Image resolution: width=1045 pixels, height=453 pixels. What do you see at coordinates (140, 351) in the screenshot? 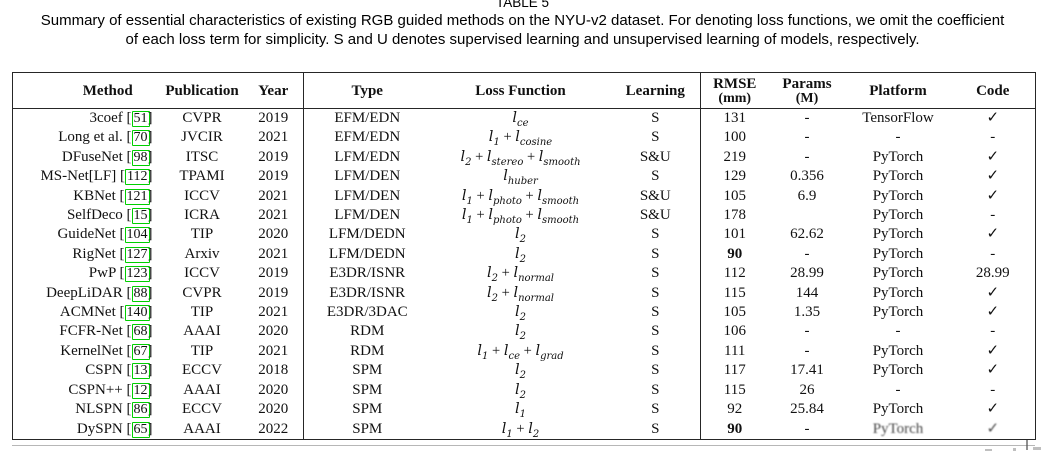
I see `citation-link: 67` at bounding box center [140, 351].